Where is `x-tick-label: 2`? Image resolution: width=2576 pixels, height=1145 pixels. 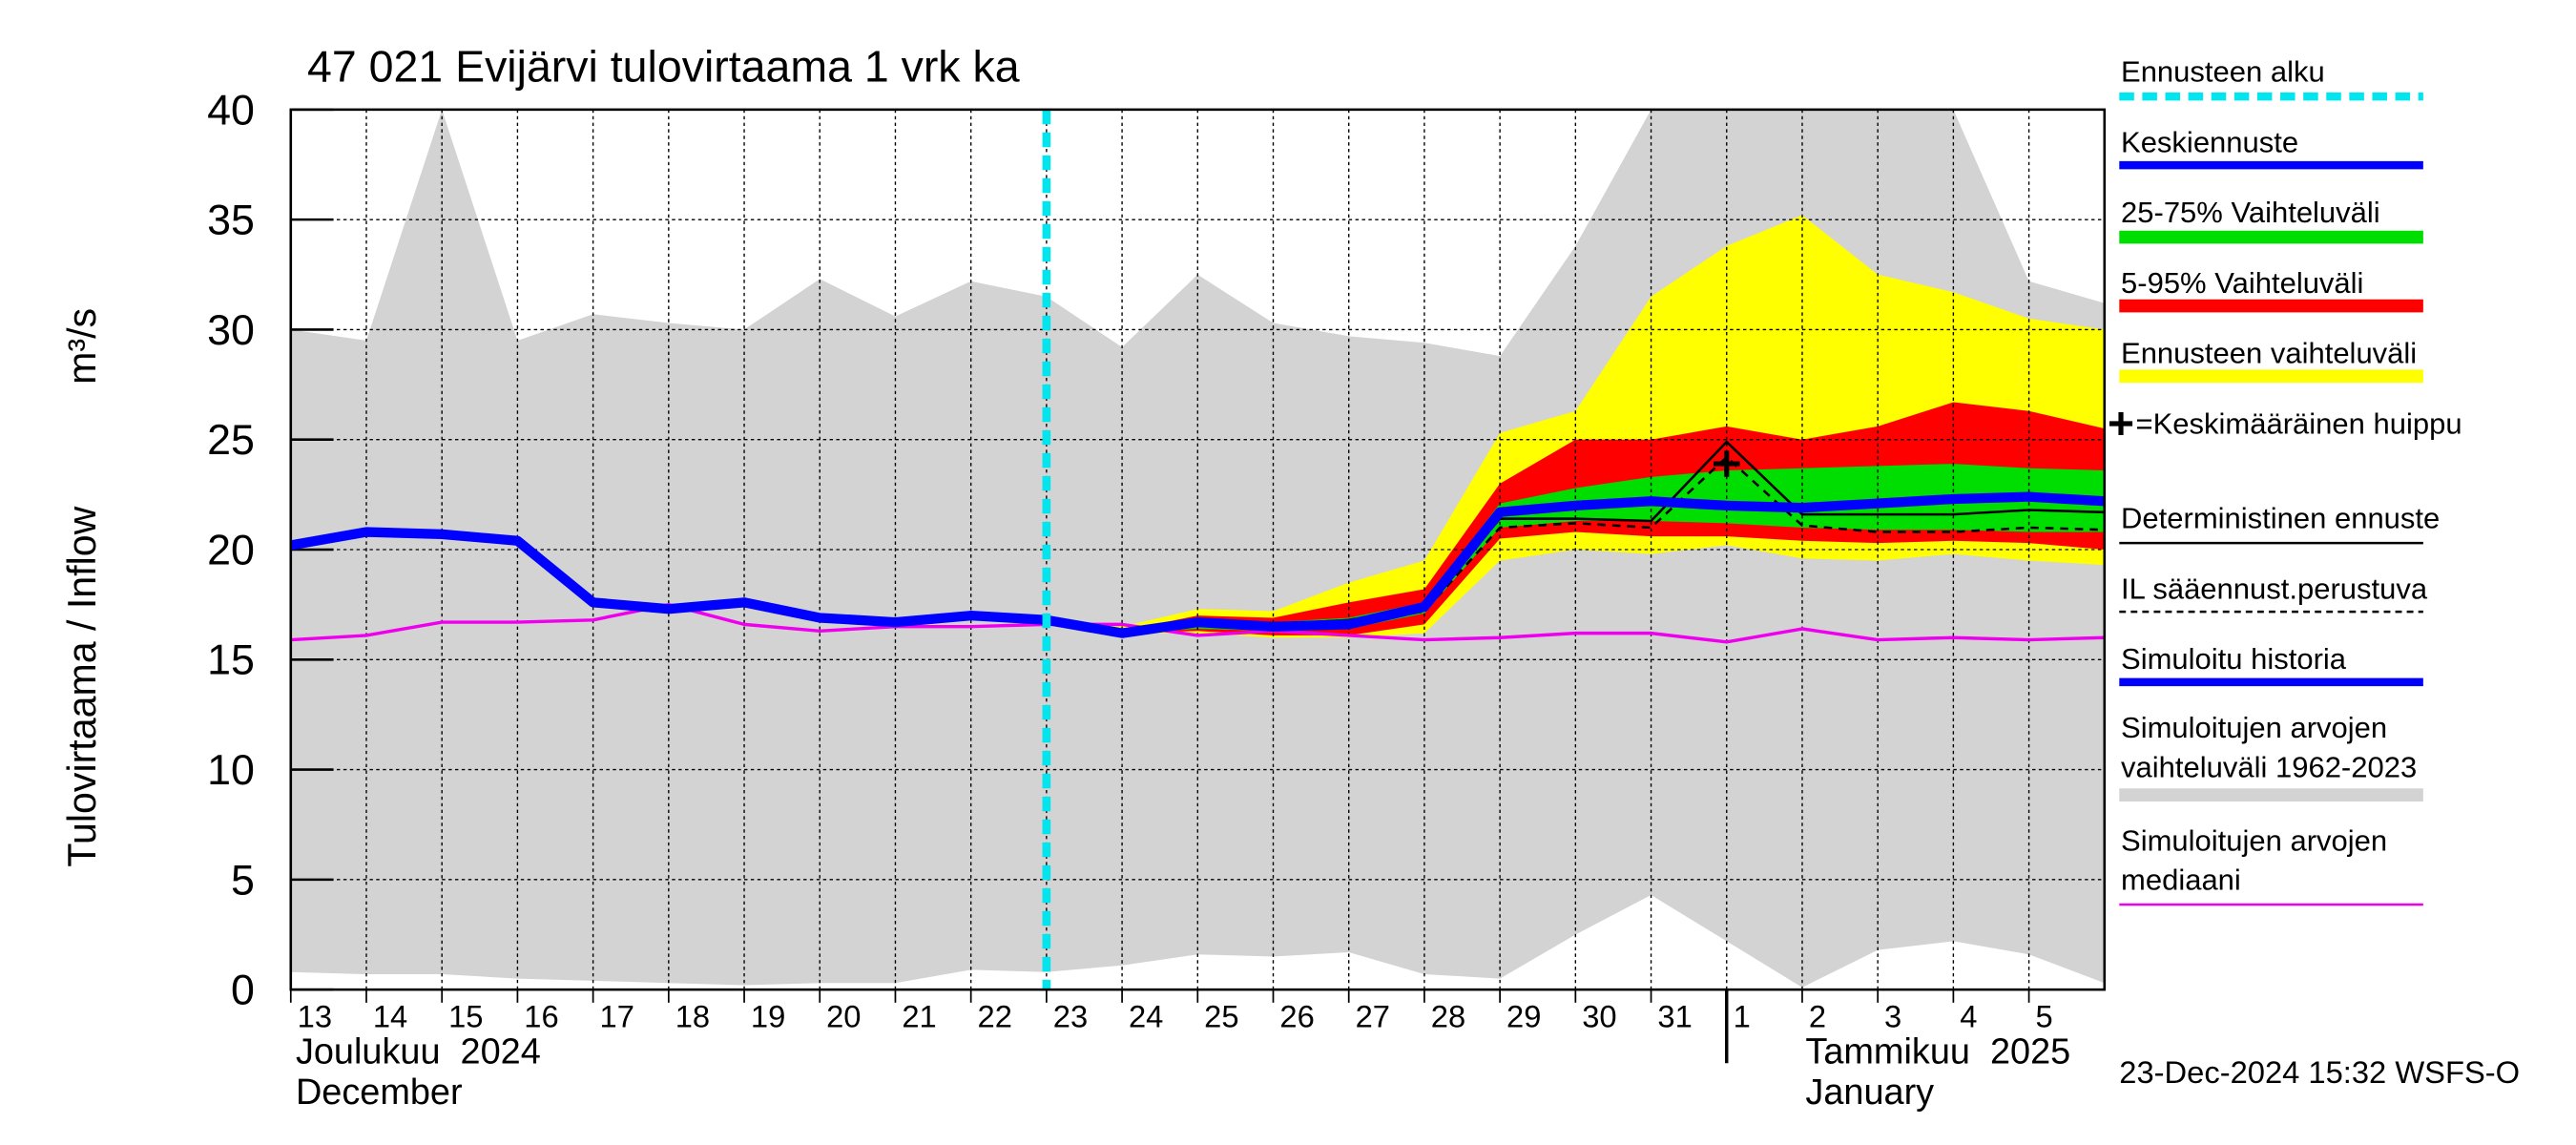
x-tick-label: 2 is located at coordinates (1817, 1017).